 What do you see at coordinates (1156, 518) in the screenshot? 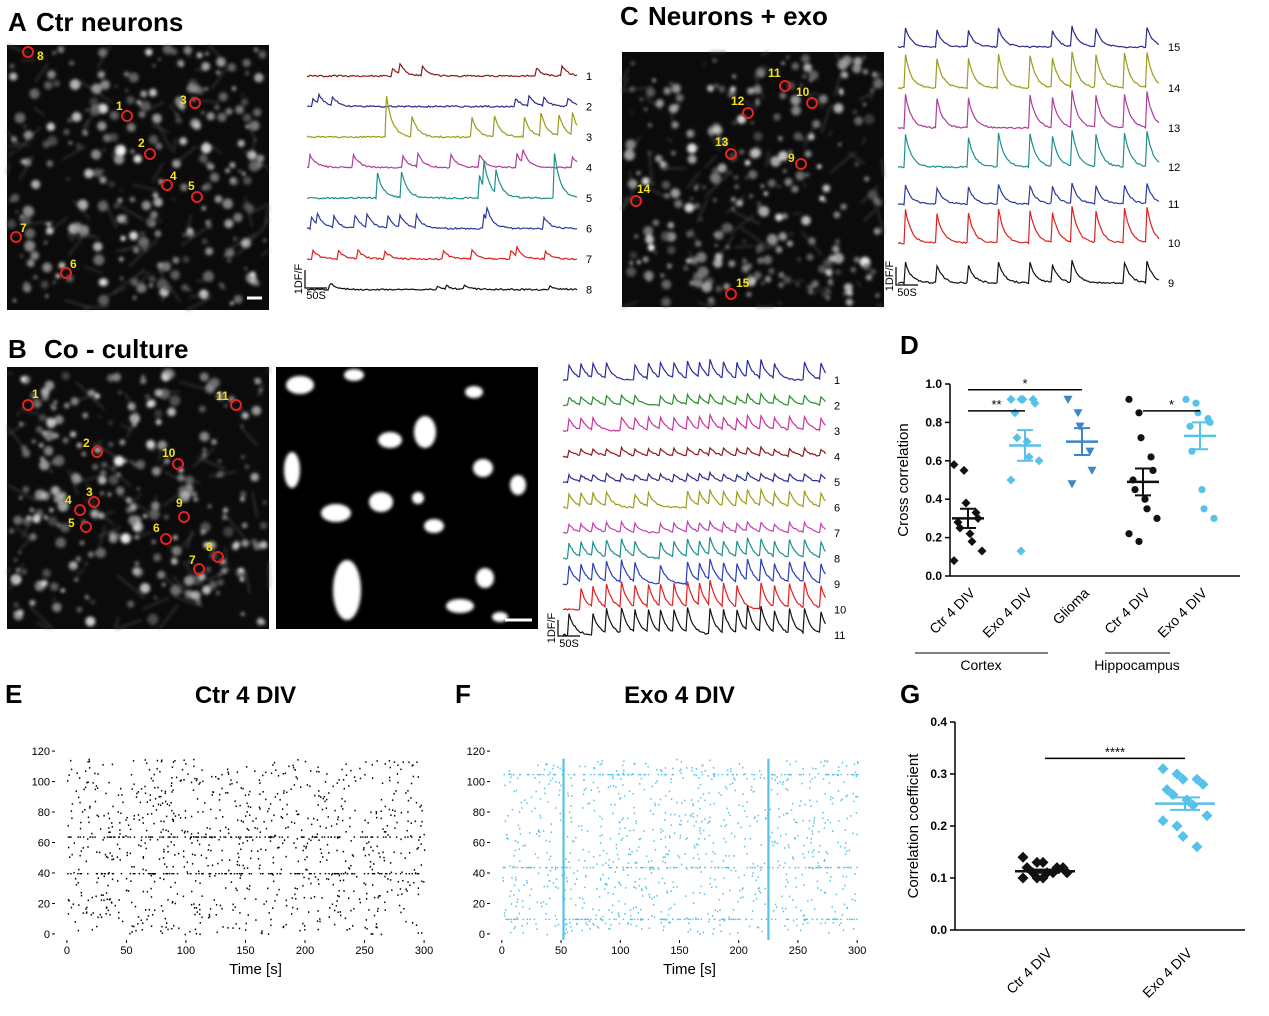
I see `data-point` at bounding box center [1156, 518].